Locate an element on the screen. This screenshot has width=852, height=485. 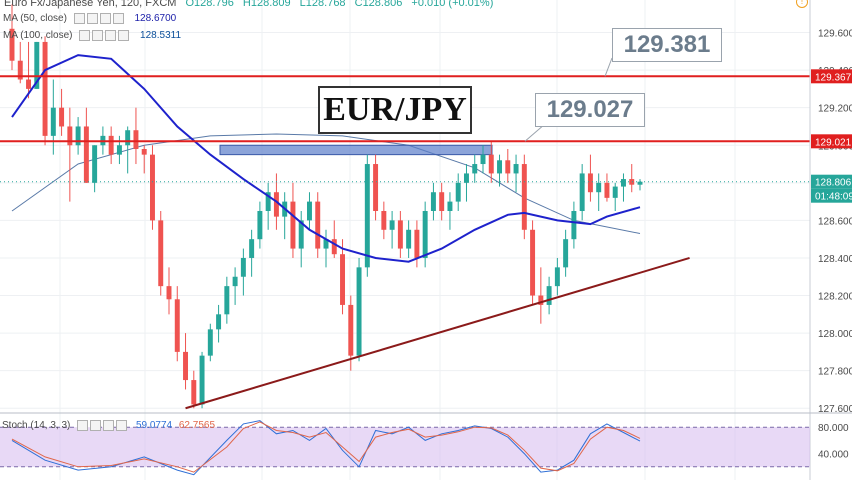
stoch-d-line is located at coordinates (326, 447).